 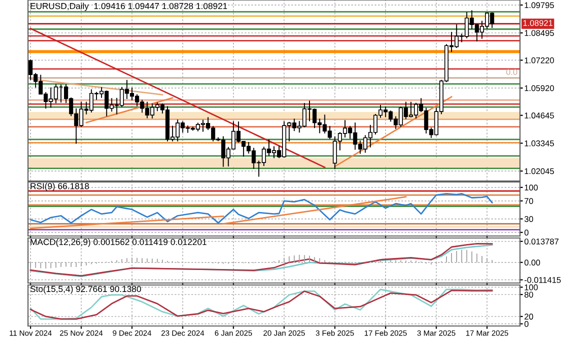 What do you see at coordinates (529, 317) in the screenshot?
I see `y-tick-label: 20` at bounding box center [529, 317].